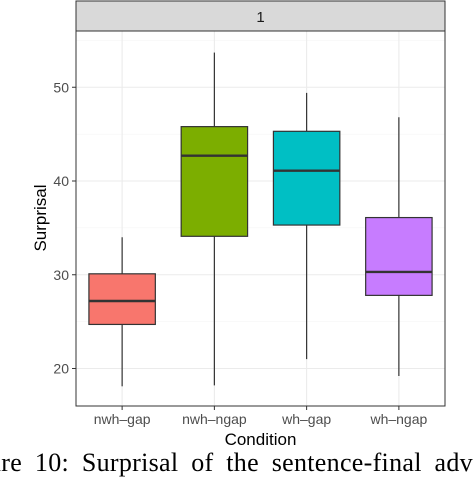 Image resolution: width=474 pixels, height=478 pixels. What do you see at coordinates (122, 419) in the screenshot?
I see `x-tick-label: nwh–gap` at bounding box center [122, 419].